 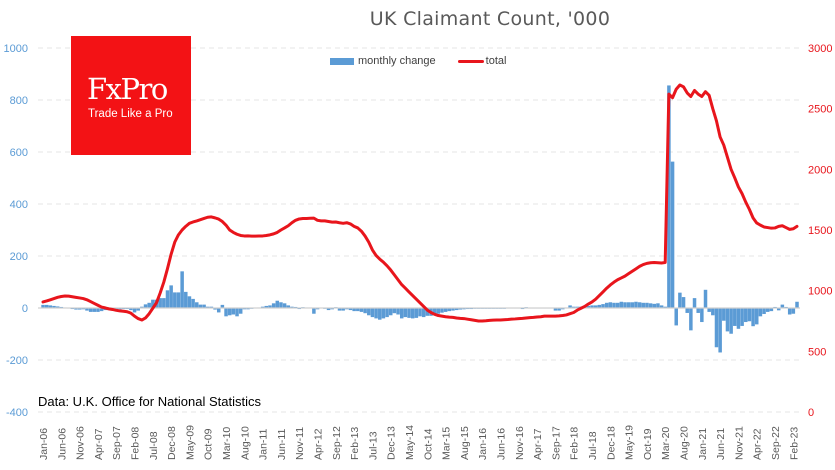 What do you see at coordinates (817, 352) in the screenshot?
I see `y-right-tick-label: 500` at bounding box center [817, 352].